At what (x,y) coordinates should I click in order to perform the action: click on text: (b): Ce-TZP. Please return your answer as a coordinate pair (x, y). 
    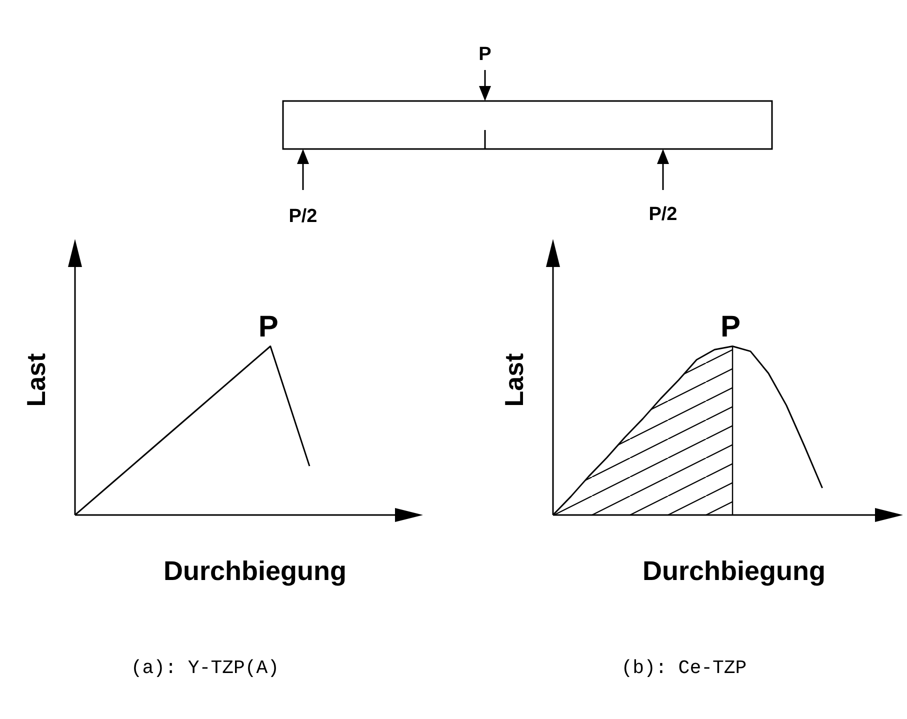
    Looking at the image, I should click on (684, 668).